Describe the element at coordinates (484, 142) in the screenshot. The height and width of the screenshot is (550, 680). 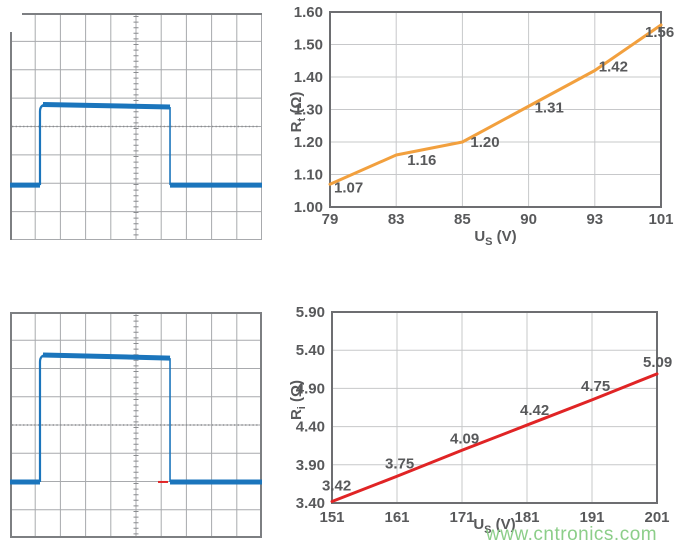
I see `data-point-label: 1.20` at that location.